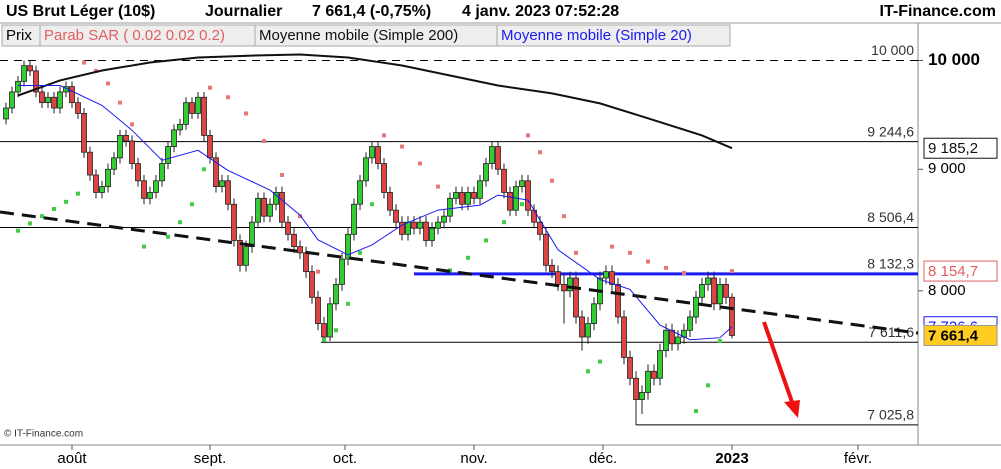 This screenshot has height=469, width=1001. I want to click on level-label: 10 000, so click(892, 50).